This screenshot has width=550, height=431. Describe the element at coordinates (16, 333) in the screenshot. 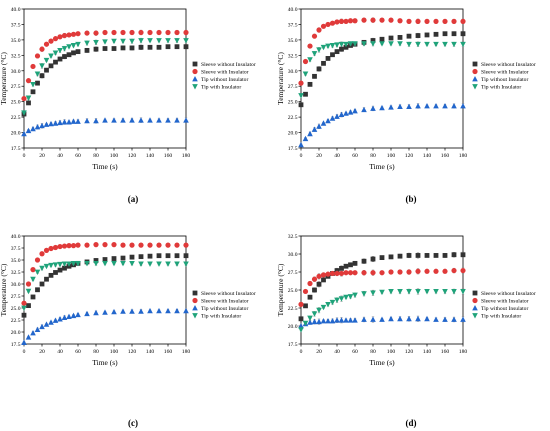

I see `y-tick-label: 20.0` at that location.